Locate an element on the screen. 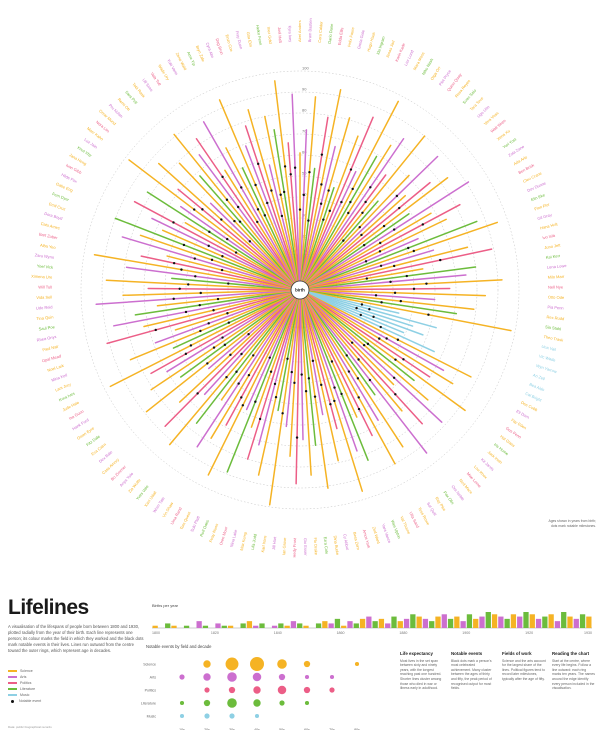 The width and height of the screenshot is (600, 732). person-name-label: Ximena Ure is located at coordinates (42, 277).